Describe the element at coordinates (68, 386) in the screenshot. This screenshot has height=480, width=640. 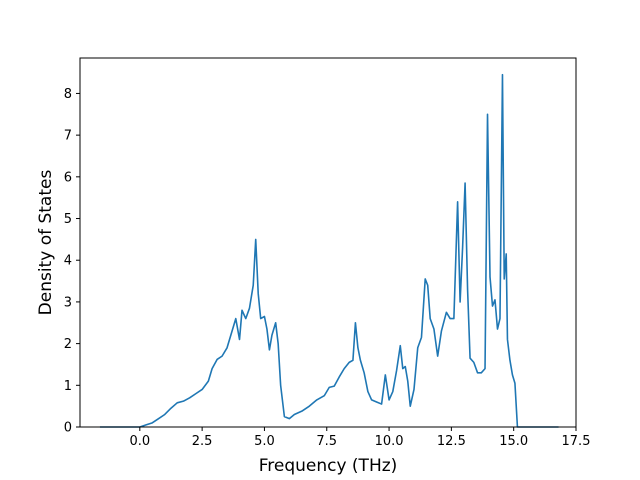
I see `y-tick-label: 1` at that location.